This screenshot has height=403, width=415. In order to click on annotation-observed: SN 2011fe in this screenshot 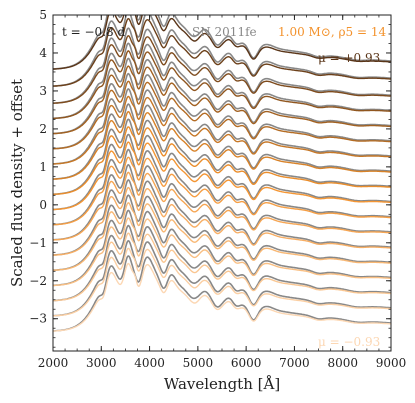, I will do `click(224, 32)`.